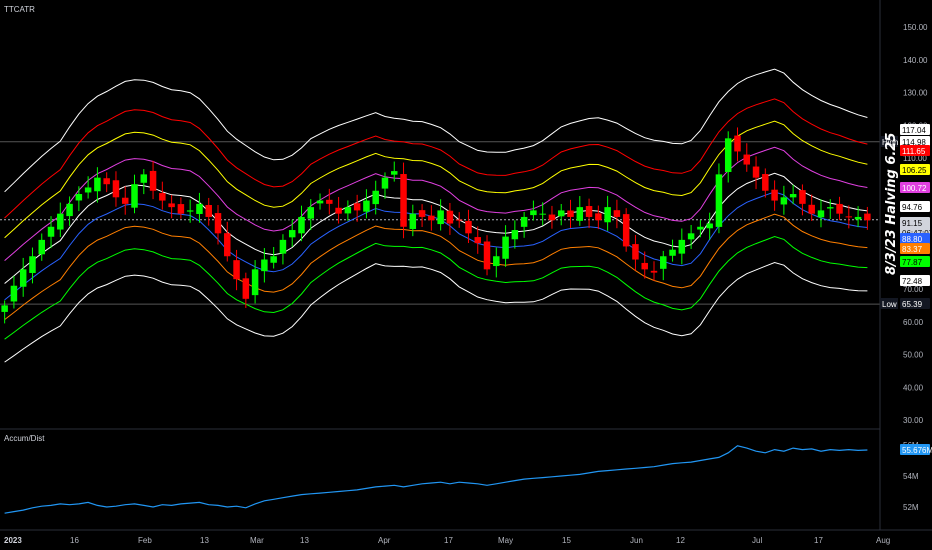 The width and height of the screenshot is (932, 550). Describe the element at coordinates (917, 450) in the screenshot. I see `indicator-value-label: 55.676M` at that location.